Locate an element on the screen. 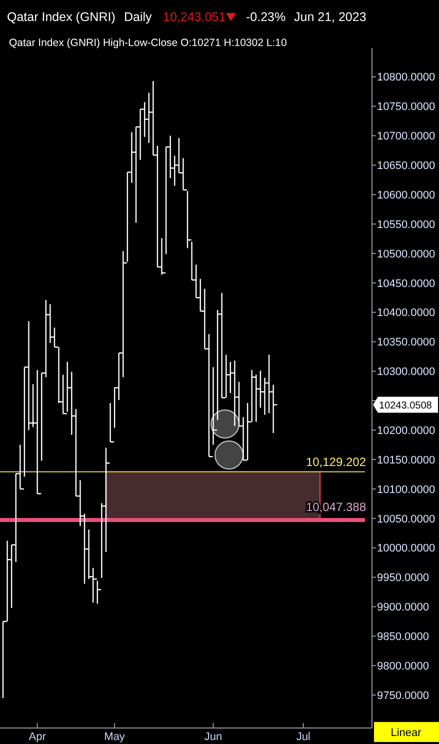  y-tick-label: 10050.0000 is located at coordinates (406, 519).